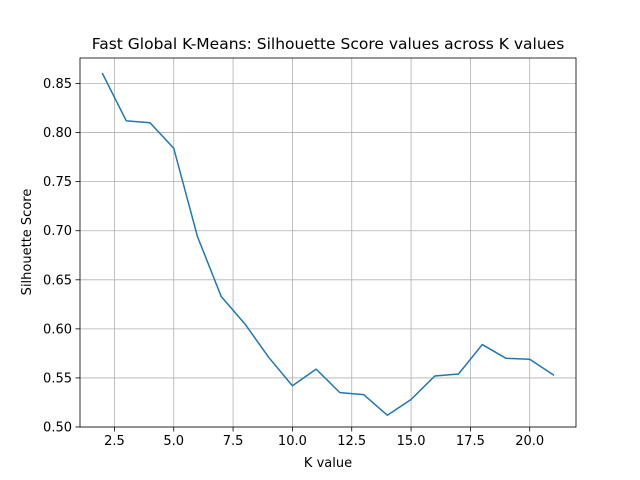 This screenshot has height=480, width=640. Describe the element at coordinates (57, 133) in the screenshot. I see `y-tick-label-6: 0.80` at that location.